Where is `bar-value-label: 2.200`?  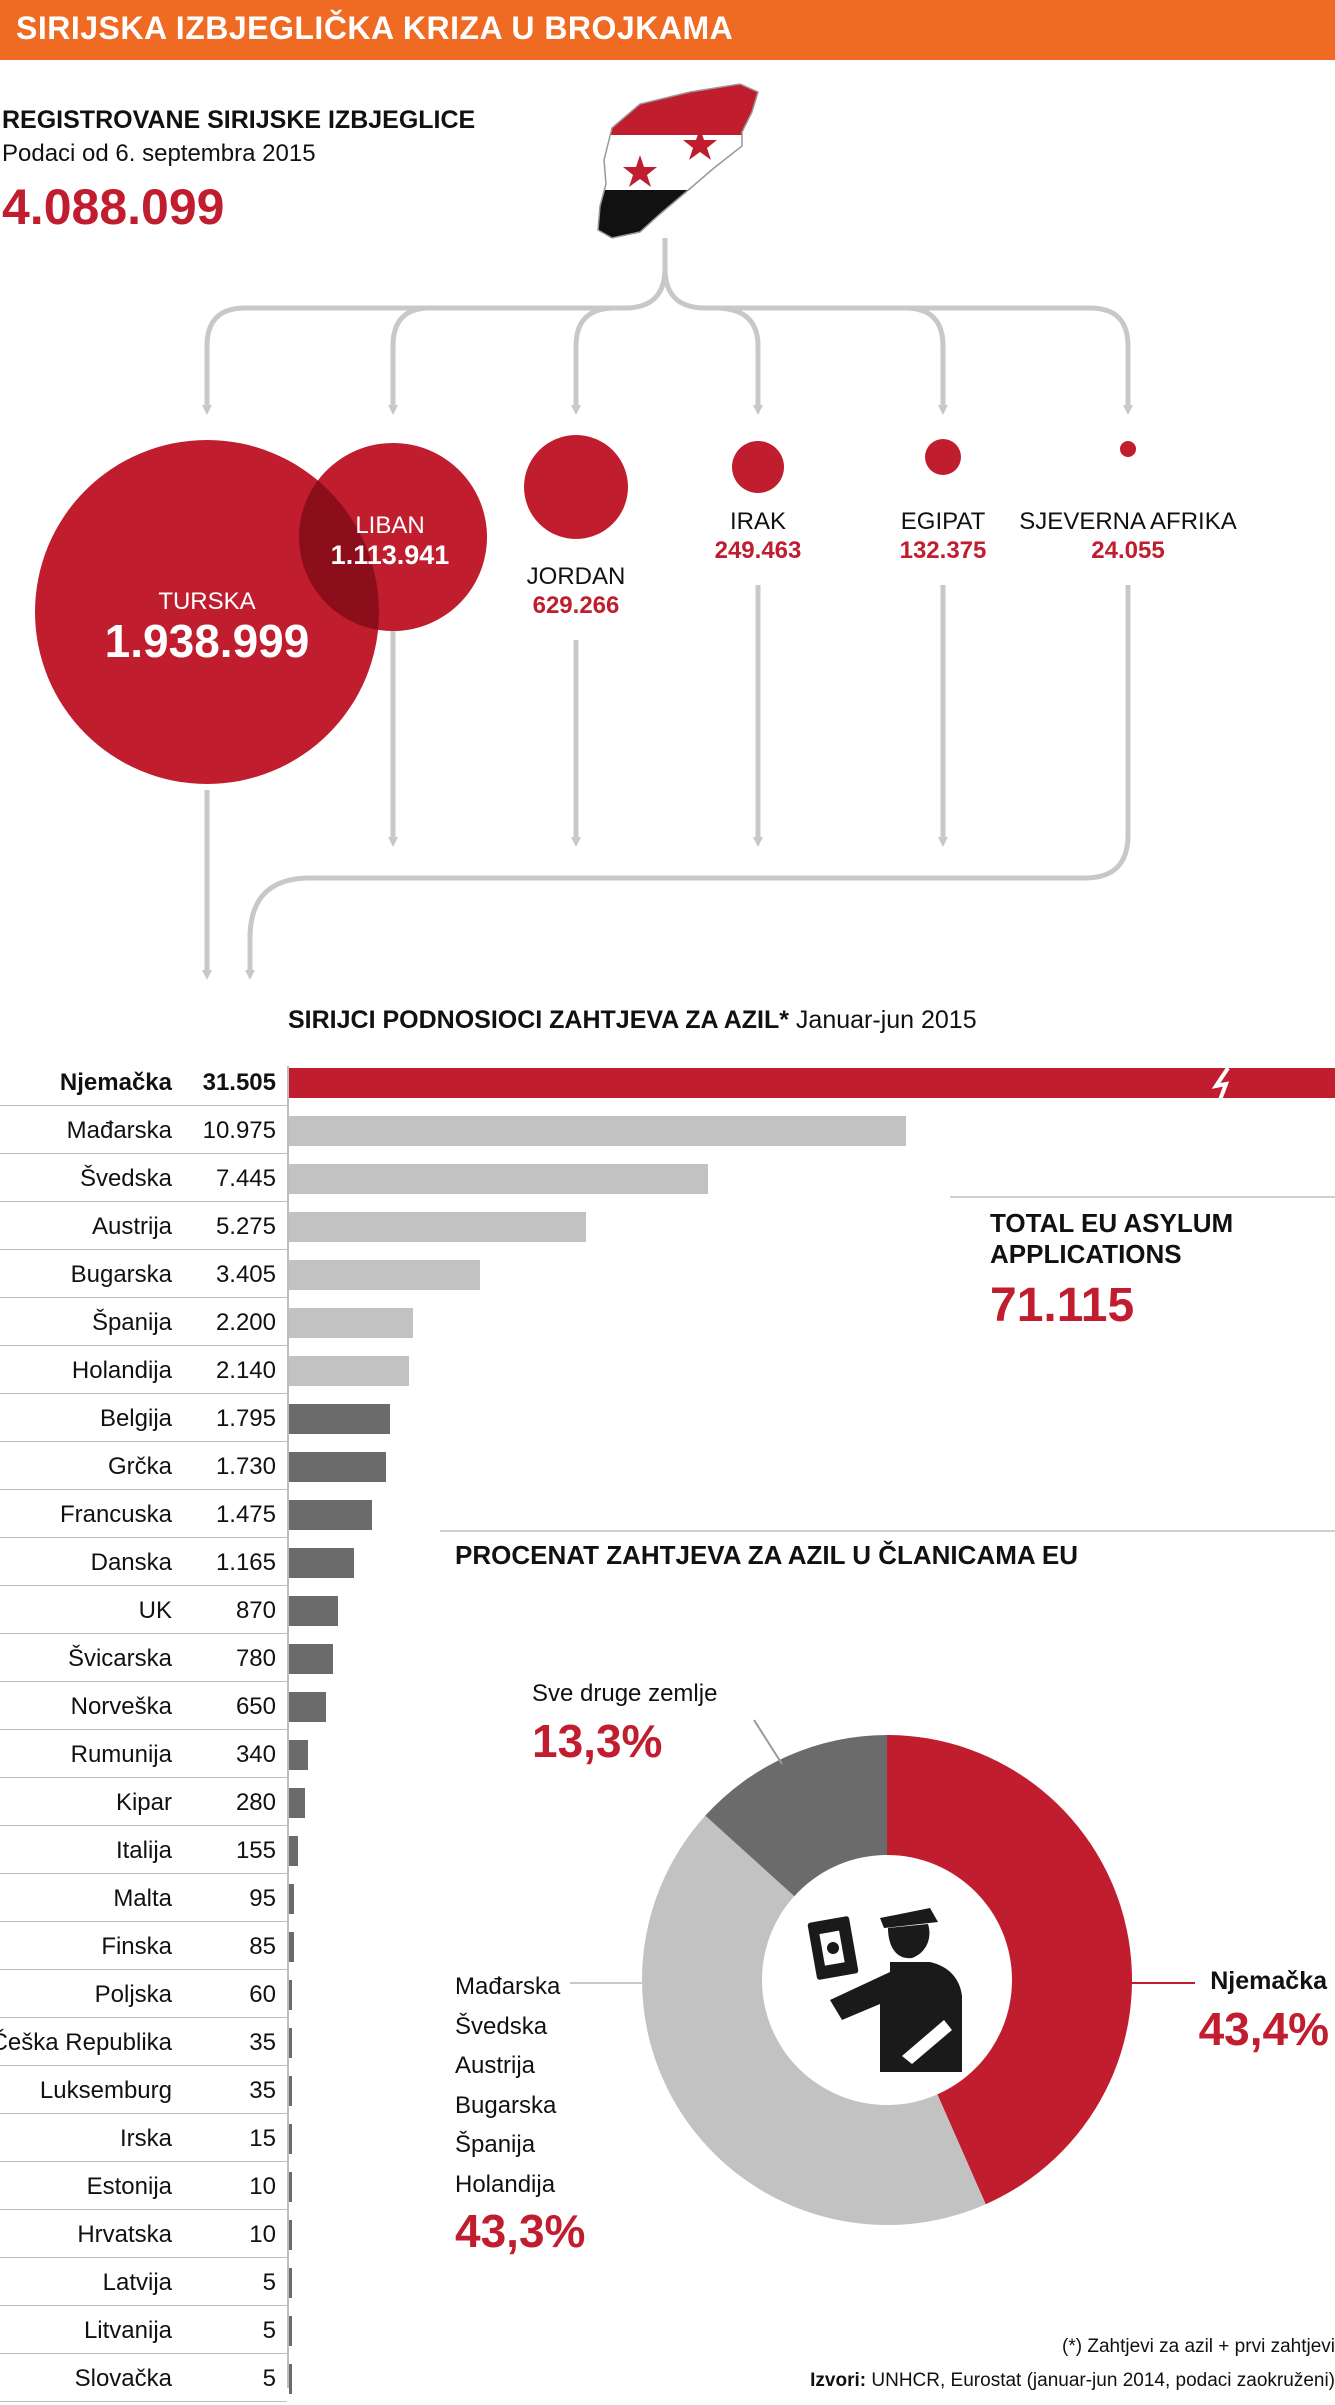 bar-value-label: 2.200 is located at coordinates (245, 1322).